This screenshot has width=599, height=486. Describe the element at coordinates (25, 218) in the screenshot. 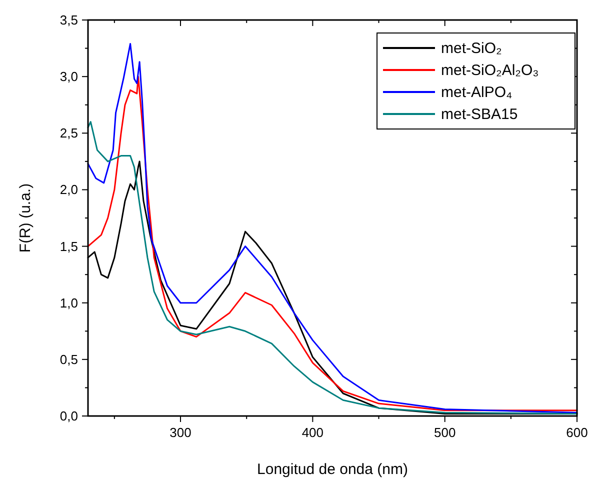

I see `y-axis-title: F(R) (u.a.)` at that location.